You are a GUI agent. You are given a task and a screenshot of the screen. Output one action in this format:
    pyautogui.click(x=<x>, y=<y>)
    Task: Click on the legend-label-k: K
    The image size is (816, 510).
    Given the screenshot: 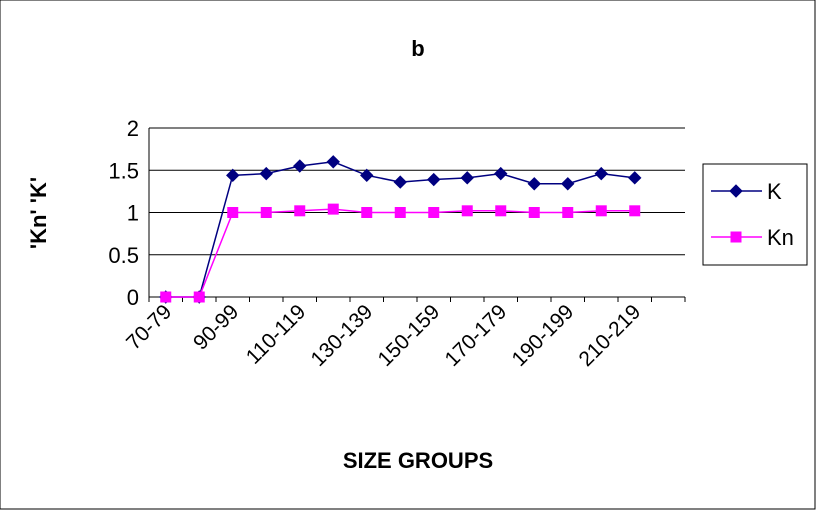 What is the action you would take?
    pyautogui.click(x=774, y=191)
    